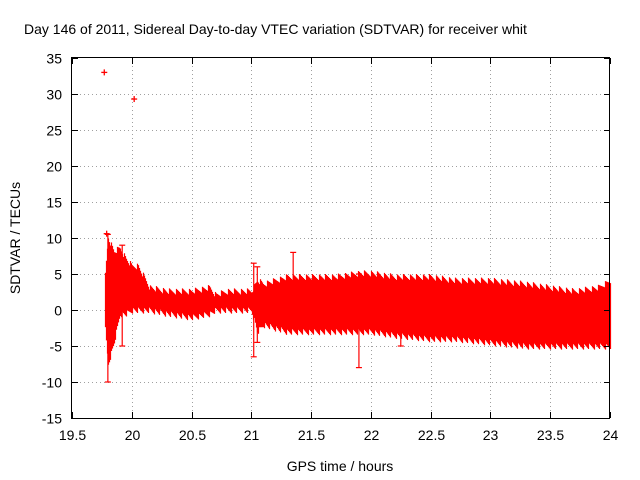 The image size is (640, 480). I want to click on x-tick-label: 21.5, so click(311, 435).